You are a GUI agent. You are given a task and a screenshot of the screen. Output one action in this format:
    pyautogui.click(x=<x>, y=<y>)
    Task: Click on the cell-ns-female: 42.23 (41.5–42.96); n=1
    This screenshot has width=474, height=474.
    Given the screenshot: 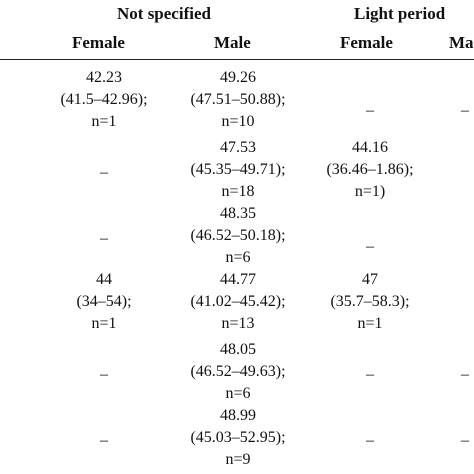 What is the action you would take?
    pyautogui.click(x=104, y=99)
    